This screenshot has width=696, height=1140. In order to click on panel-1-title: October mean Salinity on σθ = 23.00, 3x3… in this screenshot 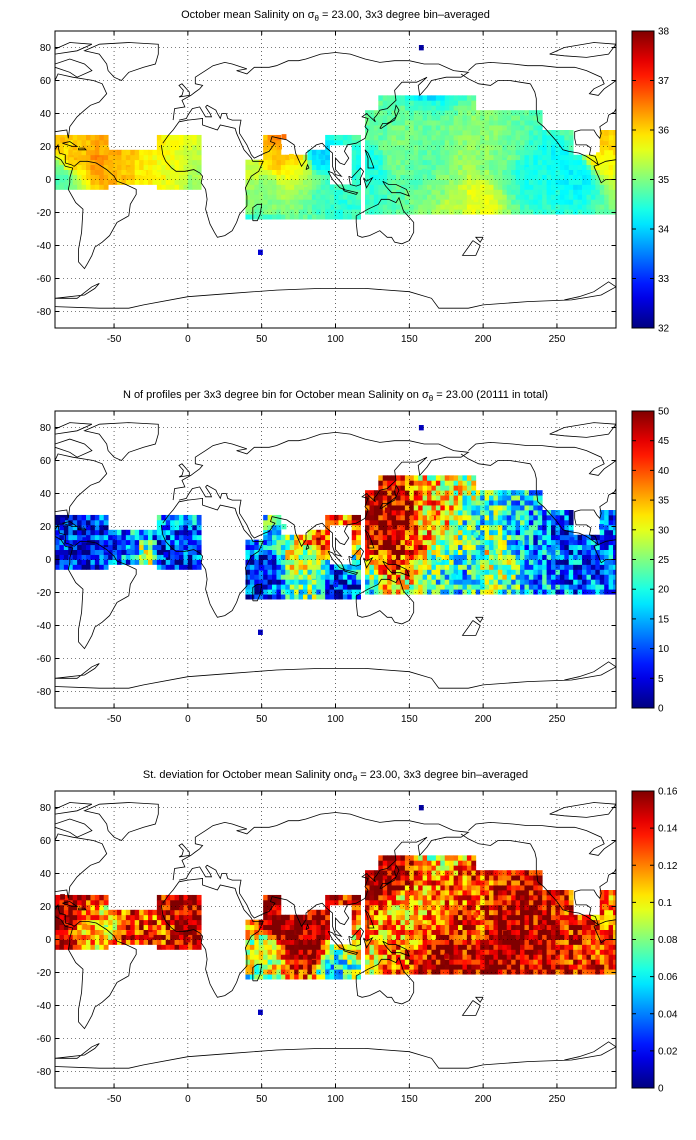, I will do `click(335, 16)`.